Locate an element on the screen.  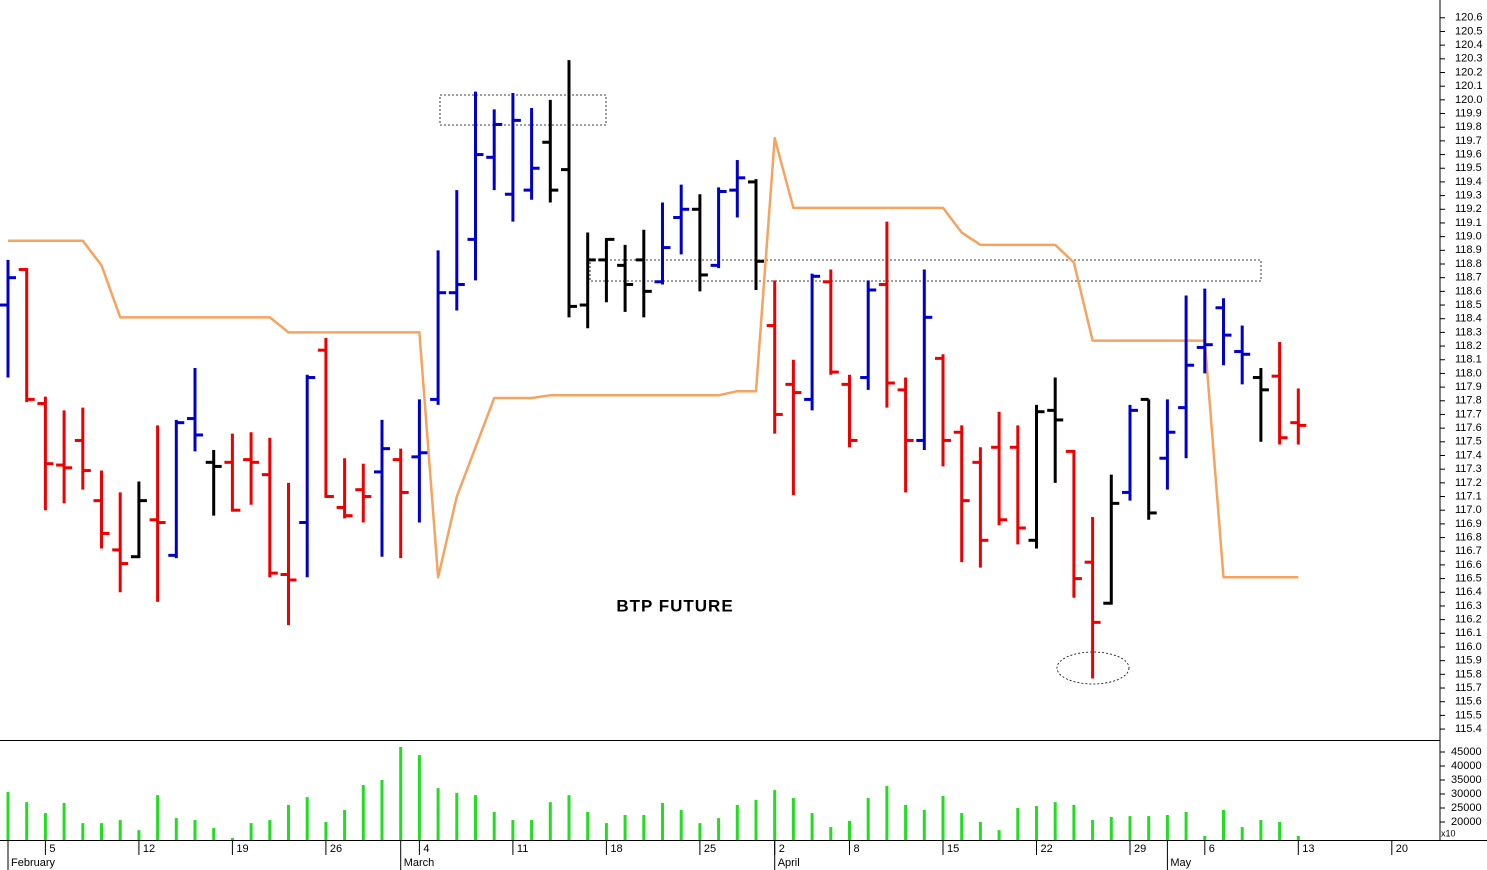
y-tick-label: 118.2 is located at coordinates (1468, 346).